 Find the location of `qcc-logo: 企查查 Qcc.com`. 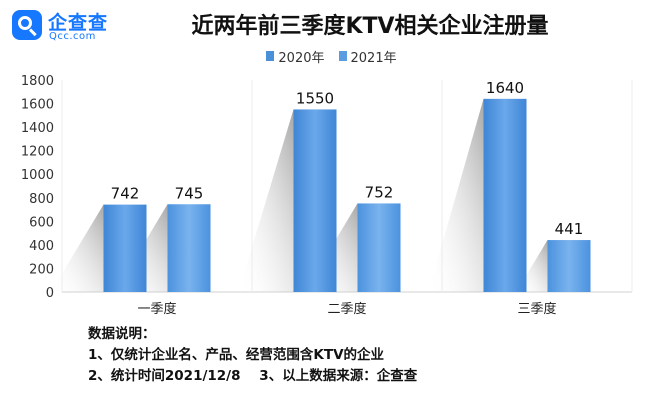

qcc-logo: 企查查 Qcc.com is located at coordinates (81, 26).